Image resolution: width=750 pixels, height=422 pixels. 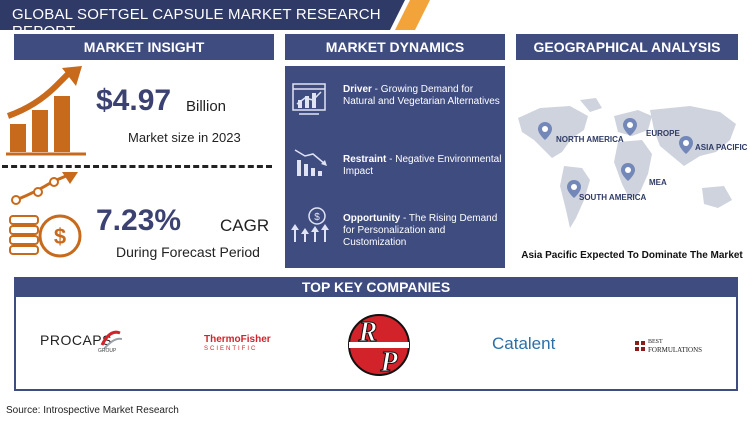 What do you see at coordinates (422, 165) in the screenshot?
I see `restraint-text: - Negative Environmental Impact` at bounding box center [422, 165].